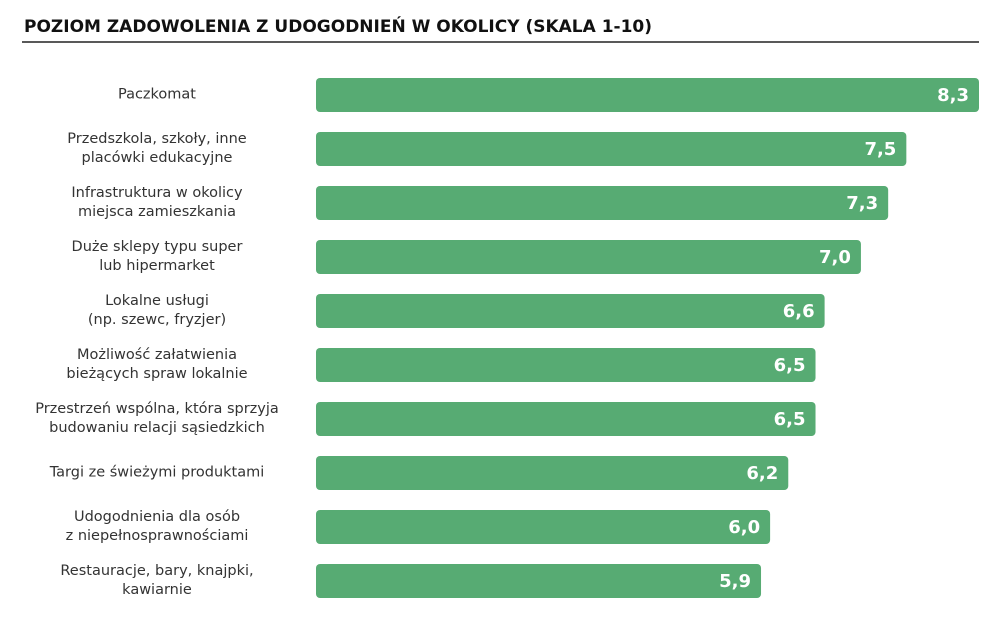 This screenshot has width=1000, height=623. I want to click on value-label: 8,3, so click(953, 95).